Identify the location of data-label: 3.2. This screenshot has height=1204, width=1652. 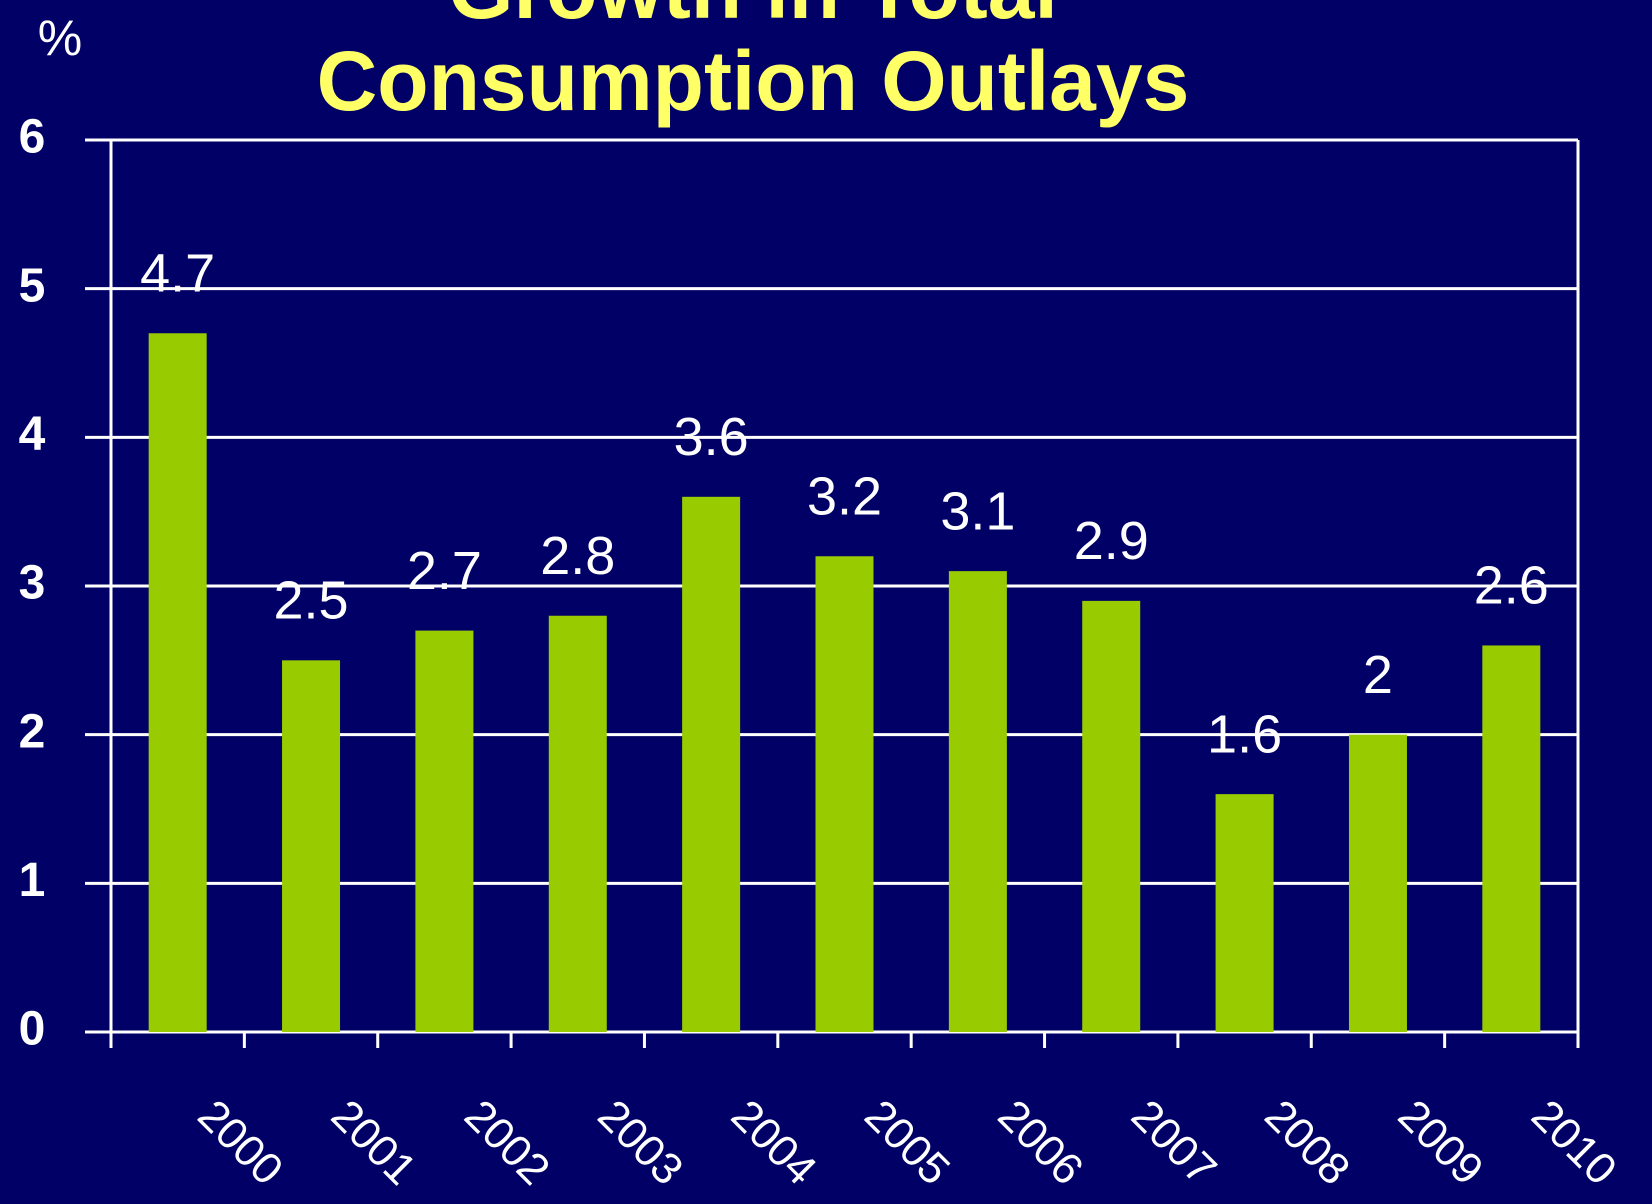
(844, 497).